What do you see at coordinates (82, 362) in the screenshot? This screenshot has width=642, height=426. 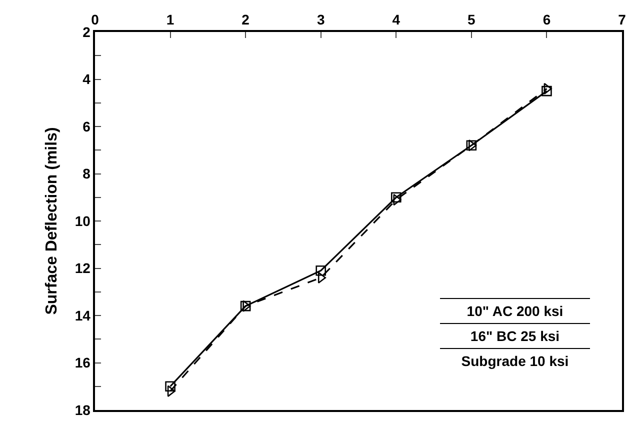 I see `y-tick-label: 16` at bounding box center [82, 362].